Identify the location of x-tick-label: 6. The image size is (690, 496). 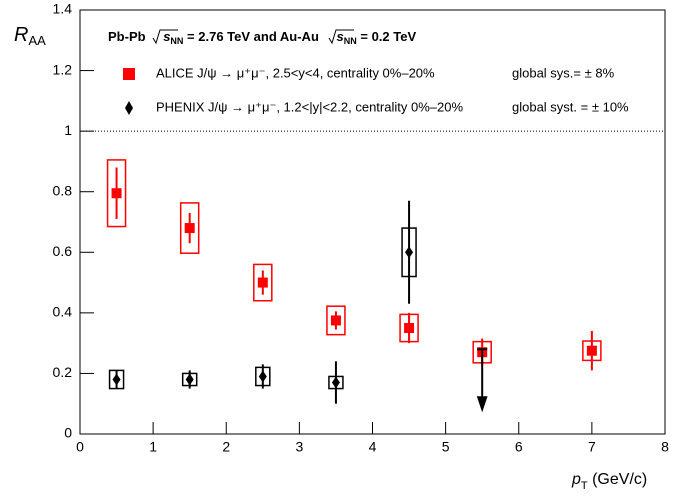
(519, 447).